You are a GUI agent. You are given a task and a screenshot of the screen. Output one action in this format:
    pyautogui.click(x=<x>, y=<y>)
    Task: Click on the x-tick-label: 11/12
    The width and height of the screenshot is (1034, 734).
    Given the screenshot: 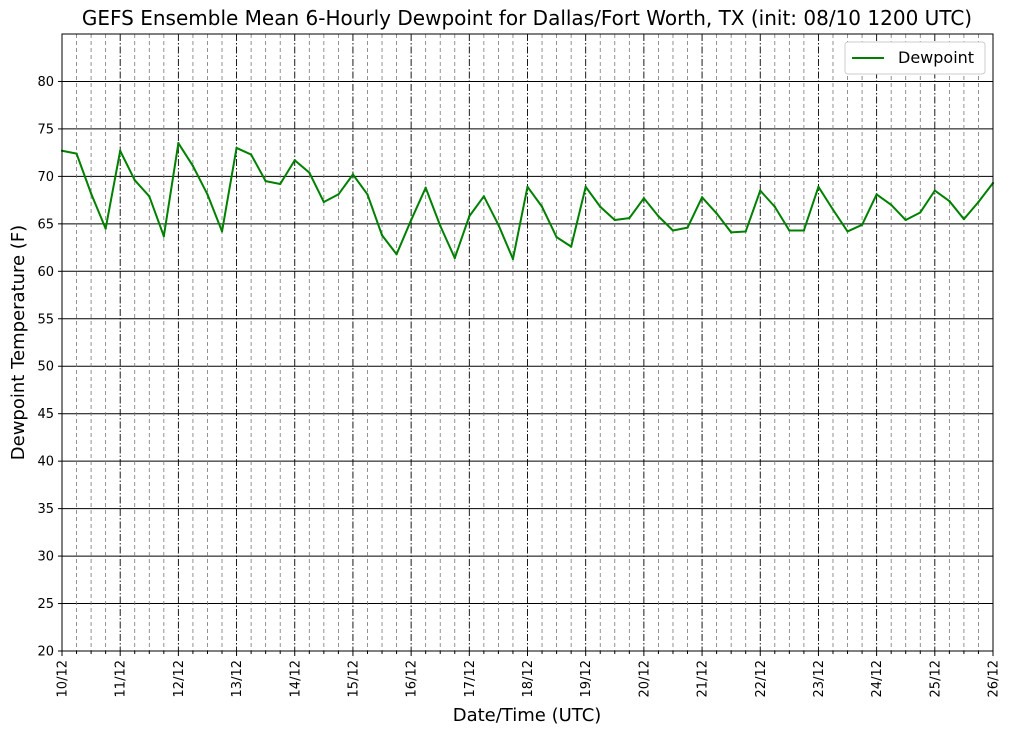 What is the action you would take?
    pyautogui.click(x=121, y=678)
    